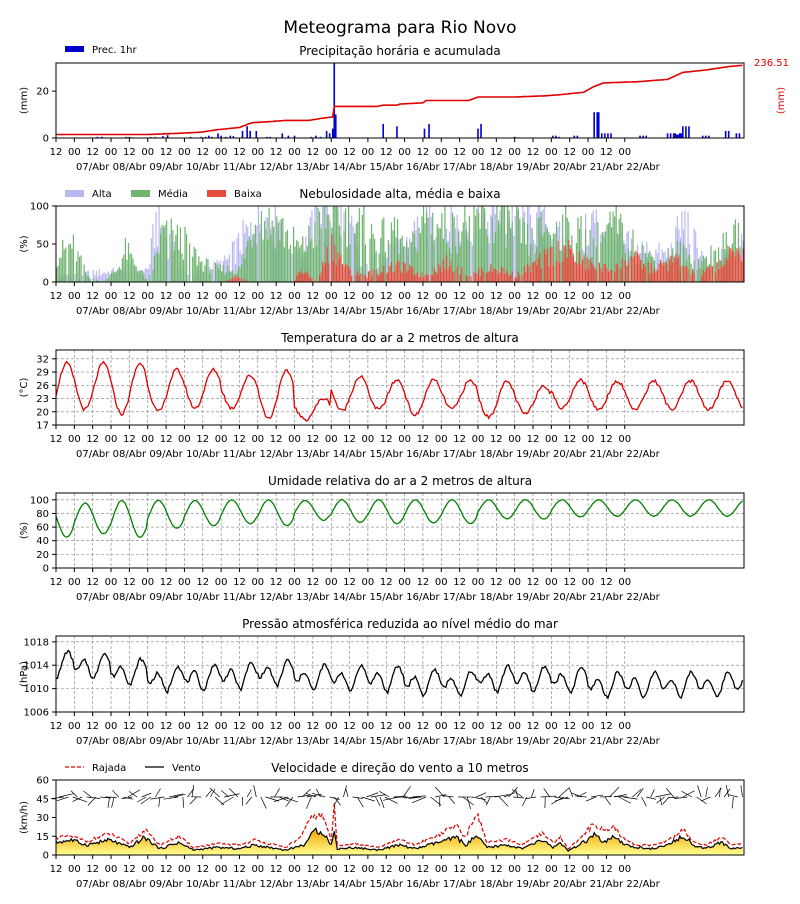 The height and width of the screenshot is (904, 800). What do you see at coordinates (240, 454) in the screenshot?
I see `temperature-day-label: 11/Abr` at bounding box center [240, 454].